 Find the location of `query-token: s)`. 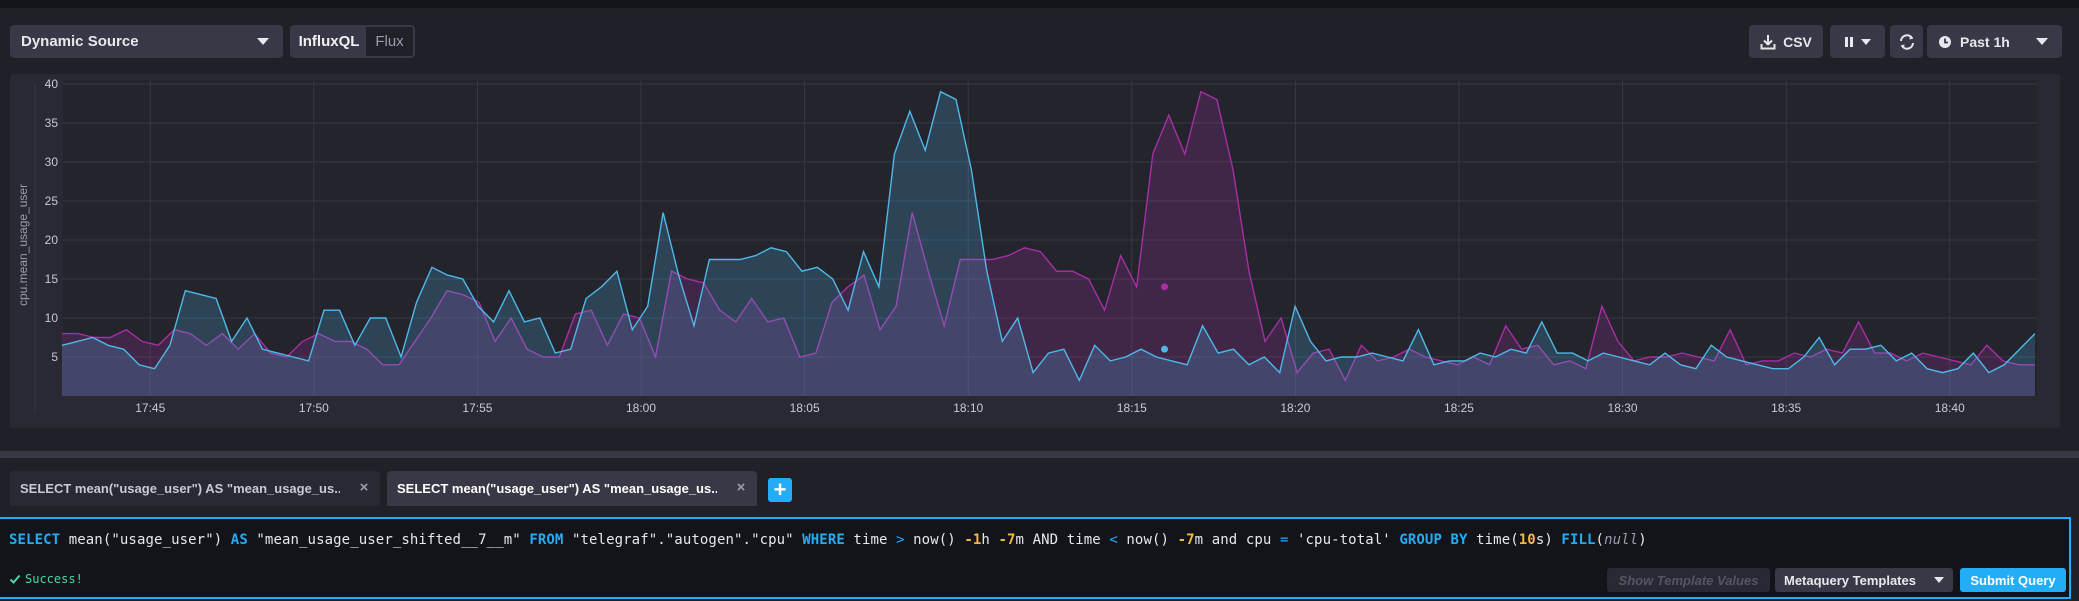

query-token: s) is located at coordinates (1548, 540).